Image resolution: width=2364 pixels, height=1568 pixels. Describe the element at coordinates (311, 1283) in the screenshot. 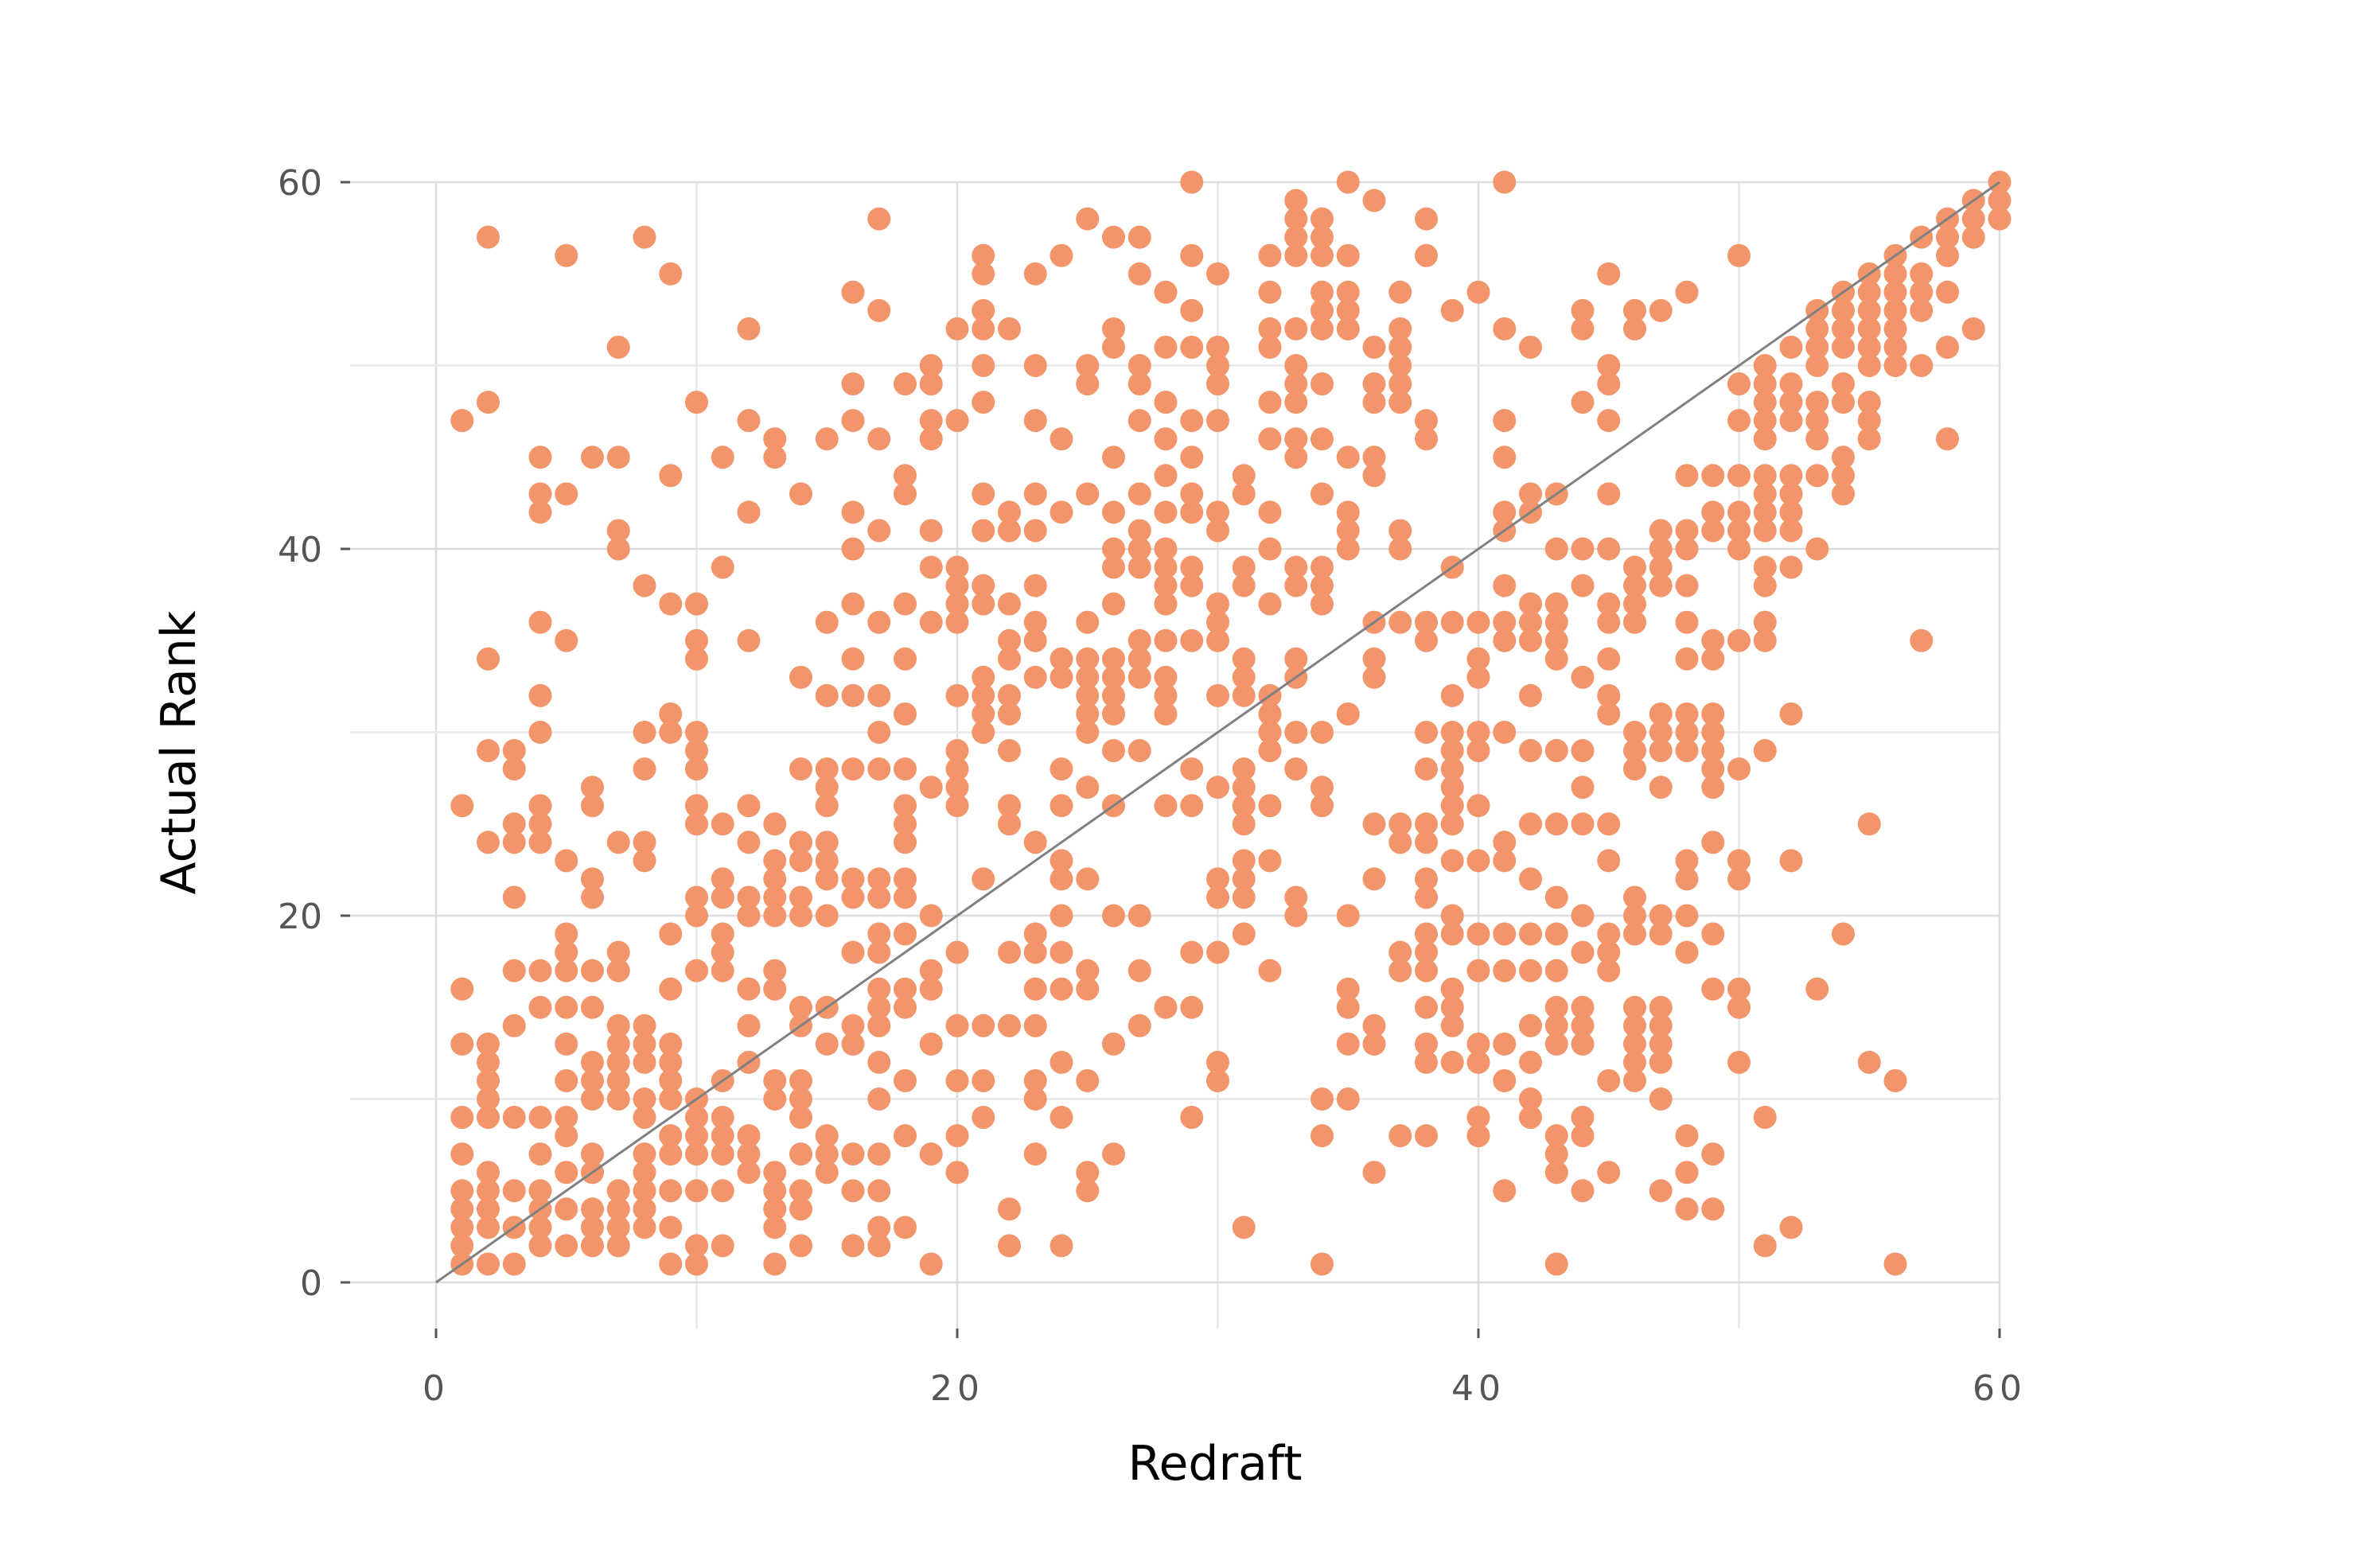

I see `y-tick-label: 0` at that location.